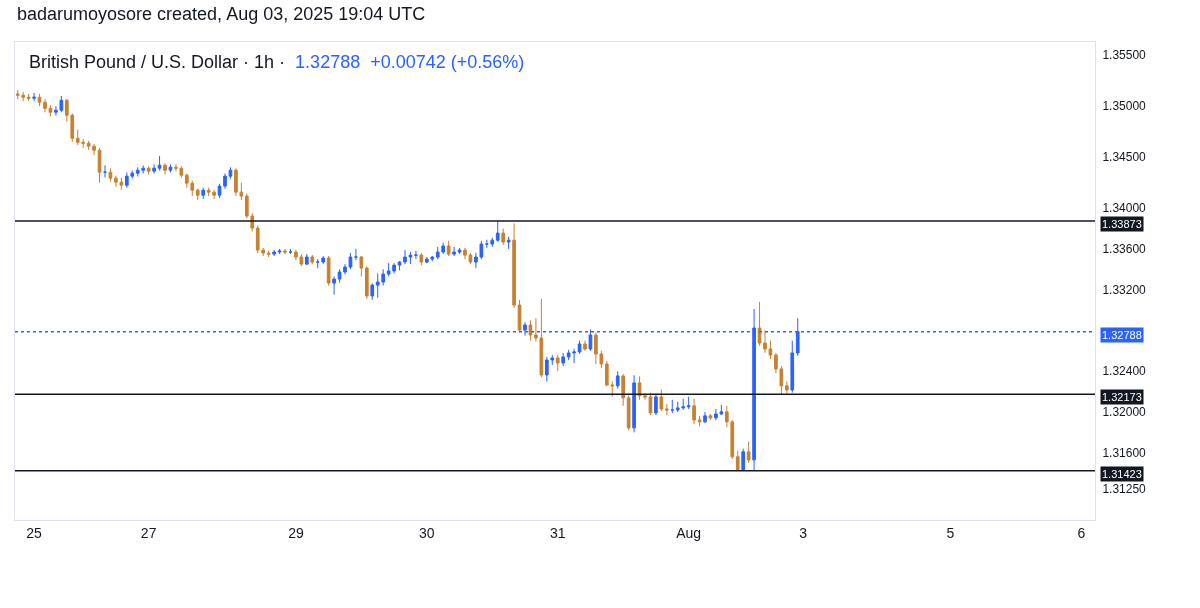 Image resolution: width=1200 pixels, height=608 pixels. What do you see at coordinates (410, 62) in the screenshot?
I see `text: 1.32788 +0.00742 (+0.56%)` at bounding box center [410, 62].